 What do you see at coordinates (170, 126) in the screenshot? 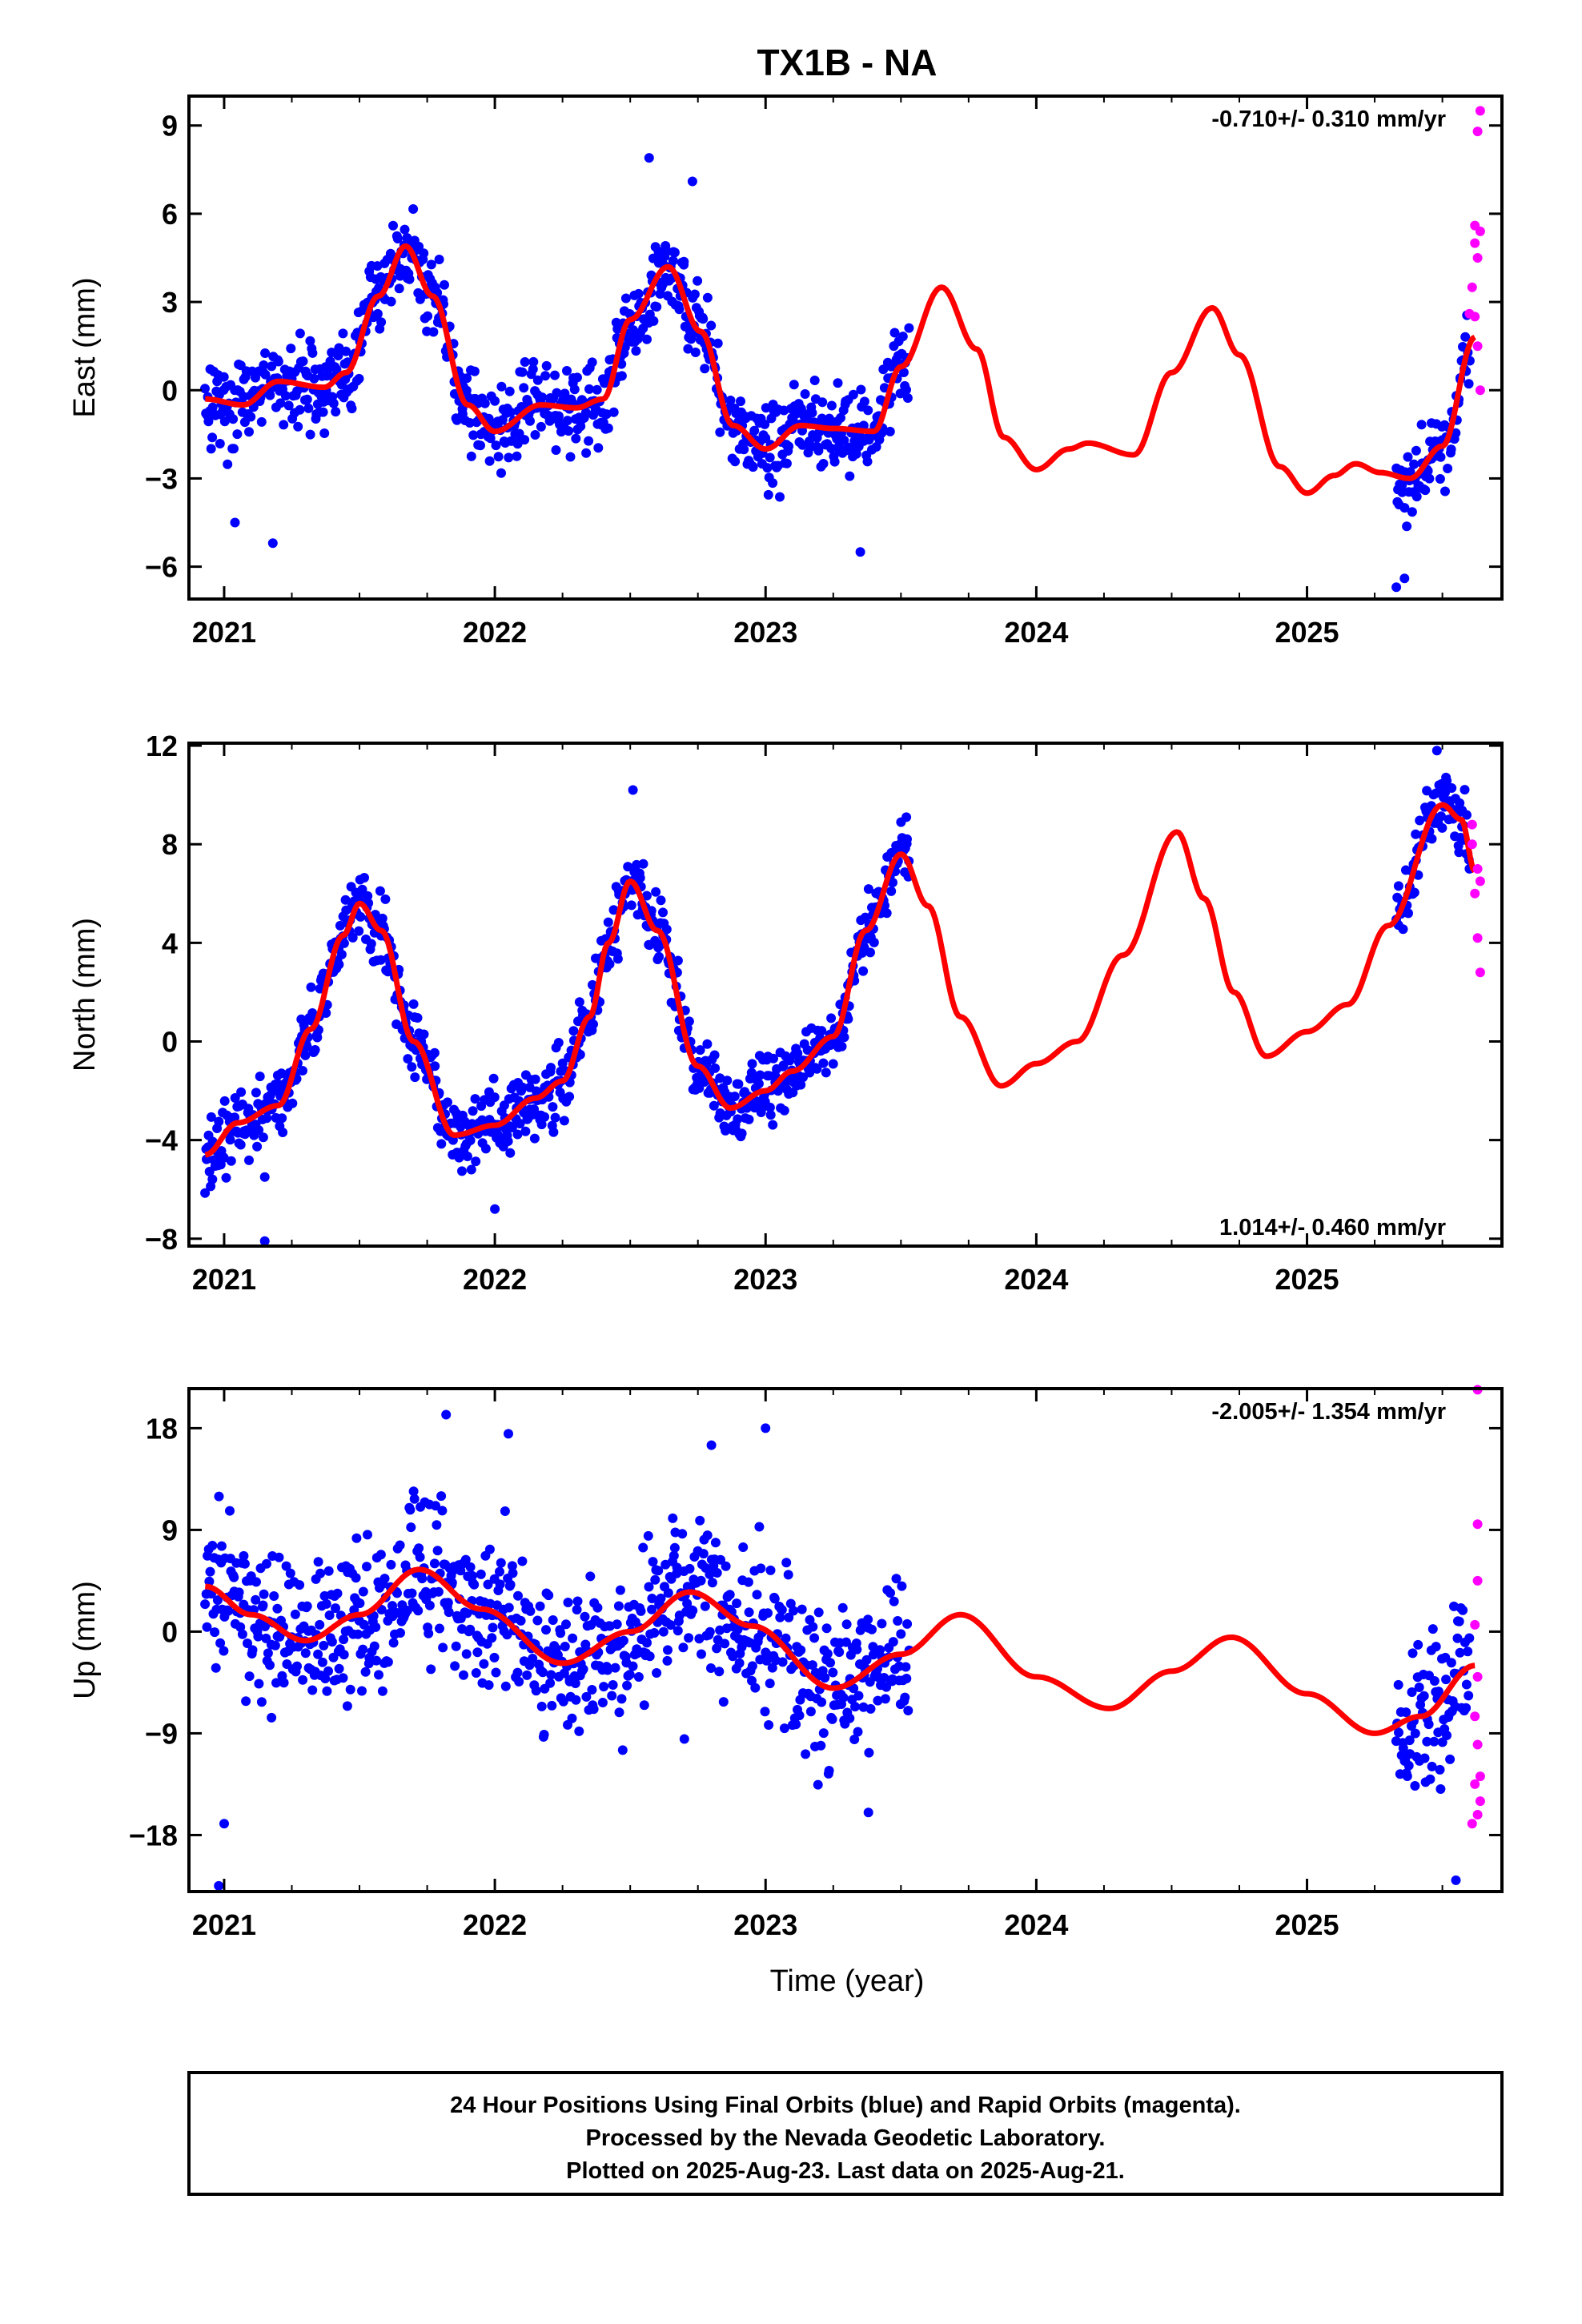
I see `east-ytick-label: 9` at bounding box center [170, 126].